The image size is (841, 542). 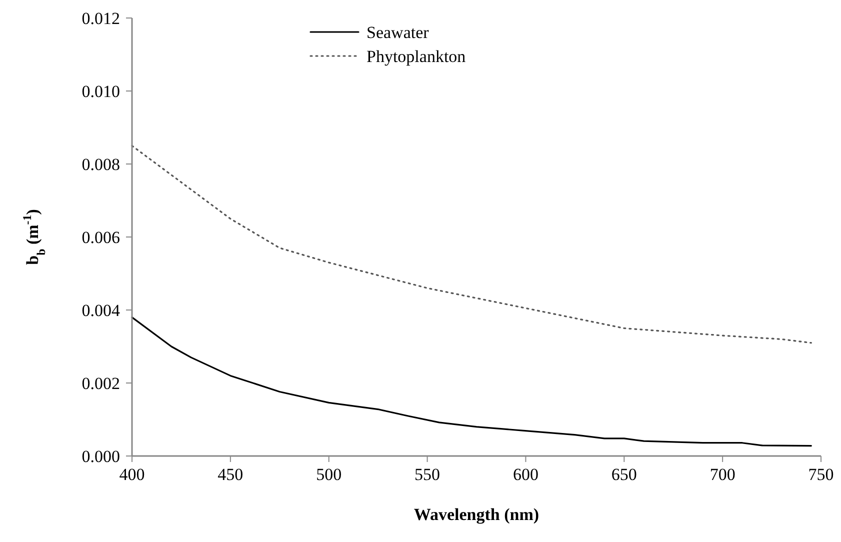 I want to click on x-tick-label: 650, so click(x=624, y=474).